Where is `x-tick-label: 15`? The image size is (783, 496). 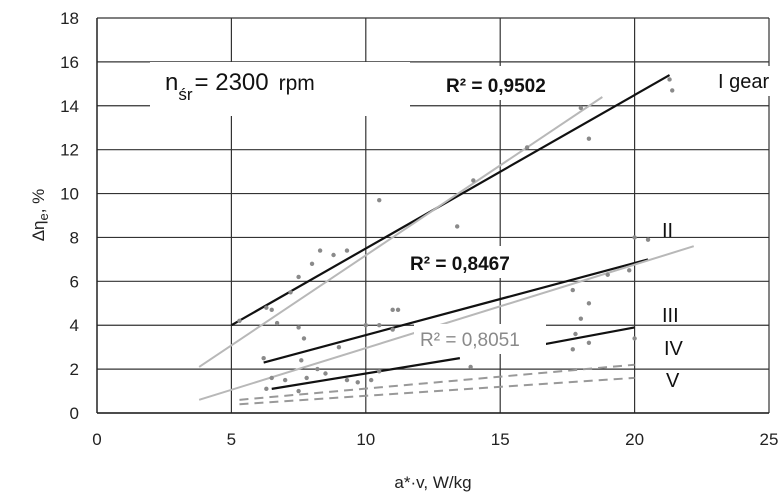 x-tick-label: 15 is located at coordinates (500, 439).